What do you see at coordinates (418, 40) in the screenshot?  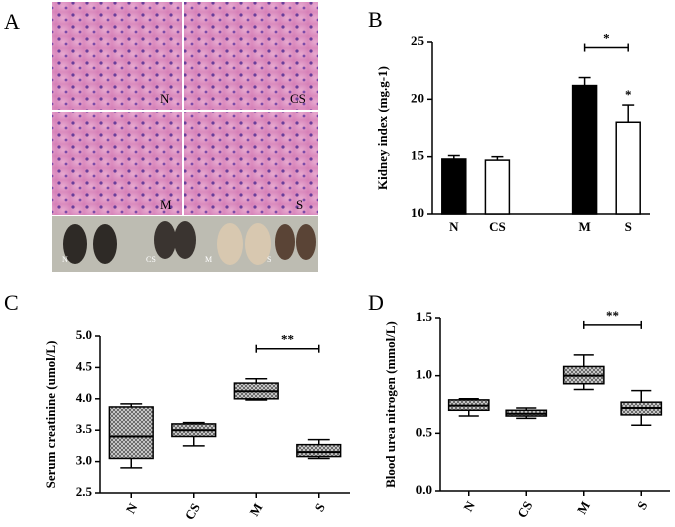 I see `y-tick-label: 25` at bounding box center [418, 40].